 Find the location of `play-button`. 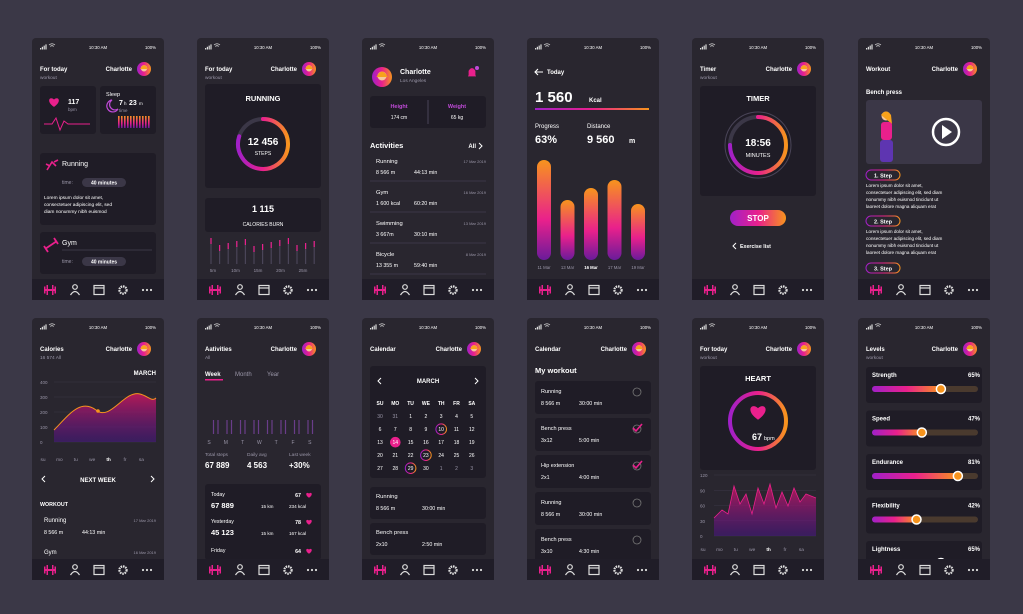

play-button is located at coordinates (946, 132).